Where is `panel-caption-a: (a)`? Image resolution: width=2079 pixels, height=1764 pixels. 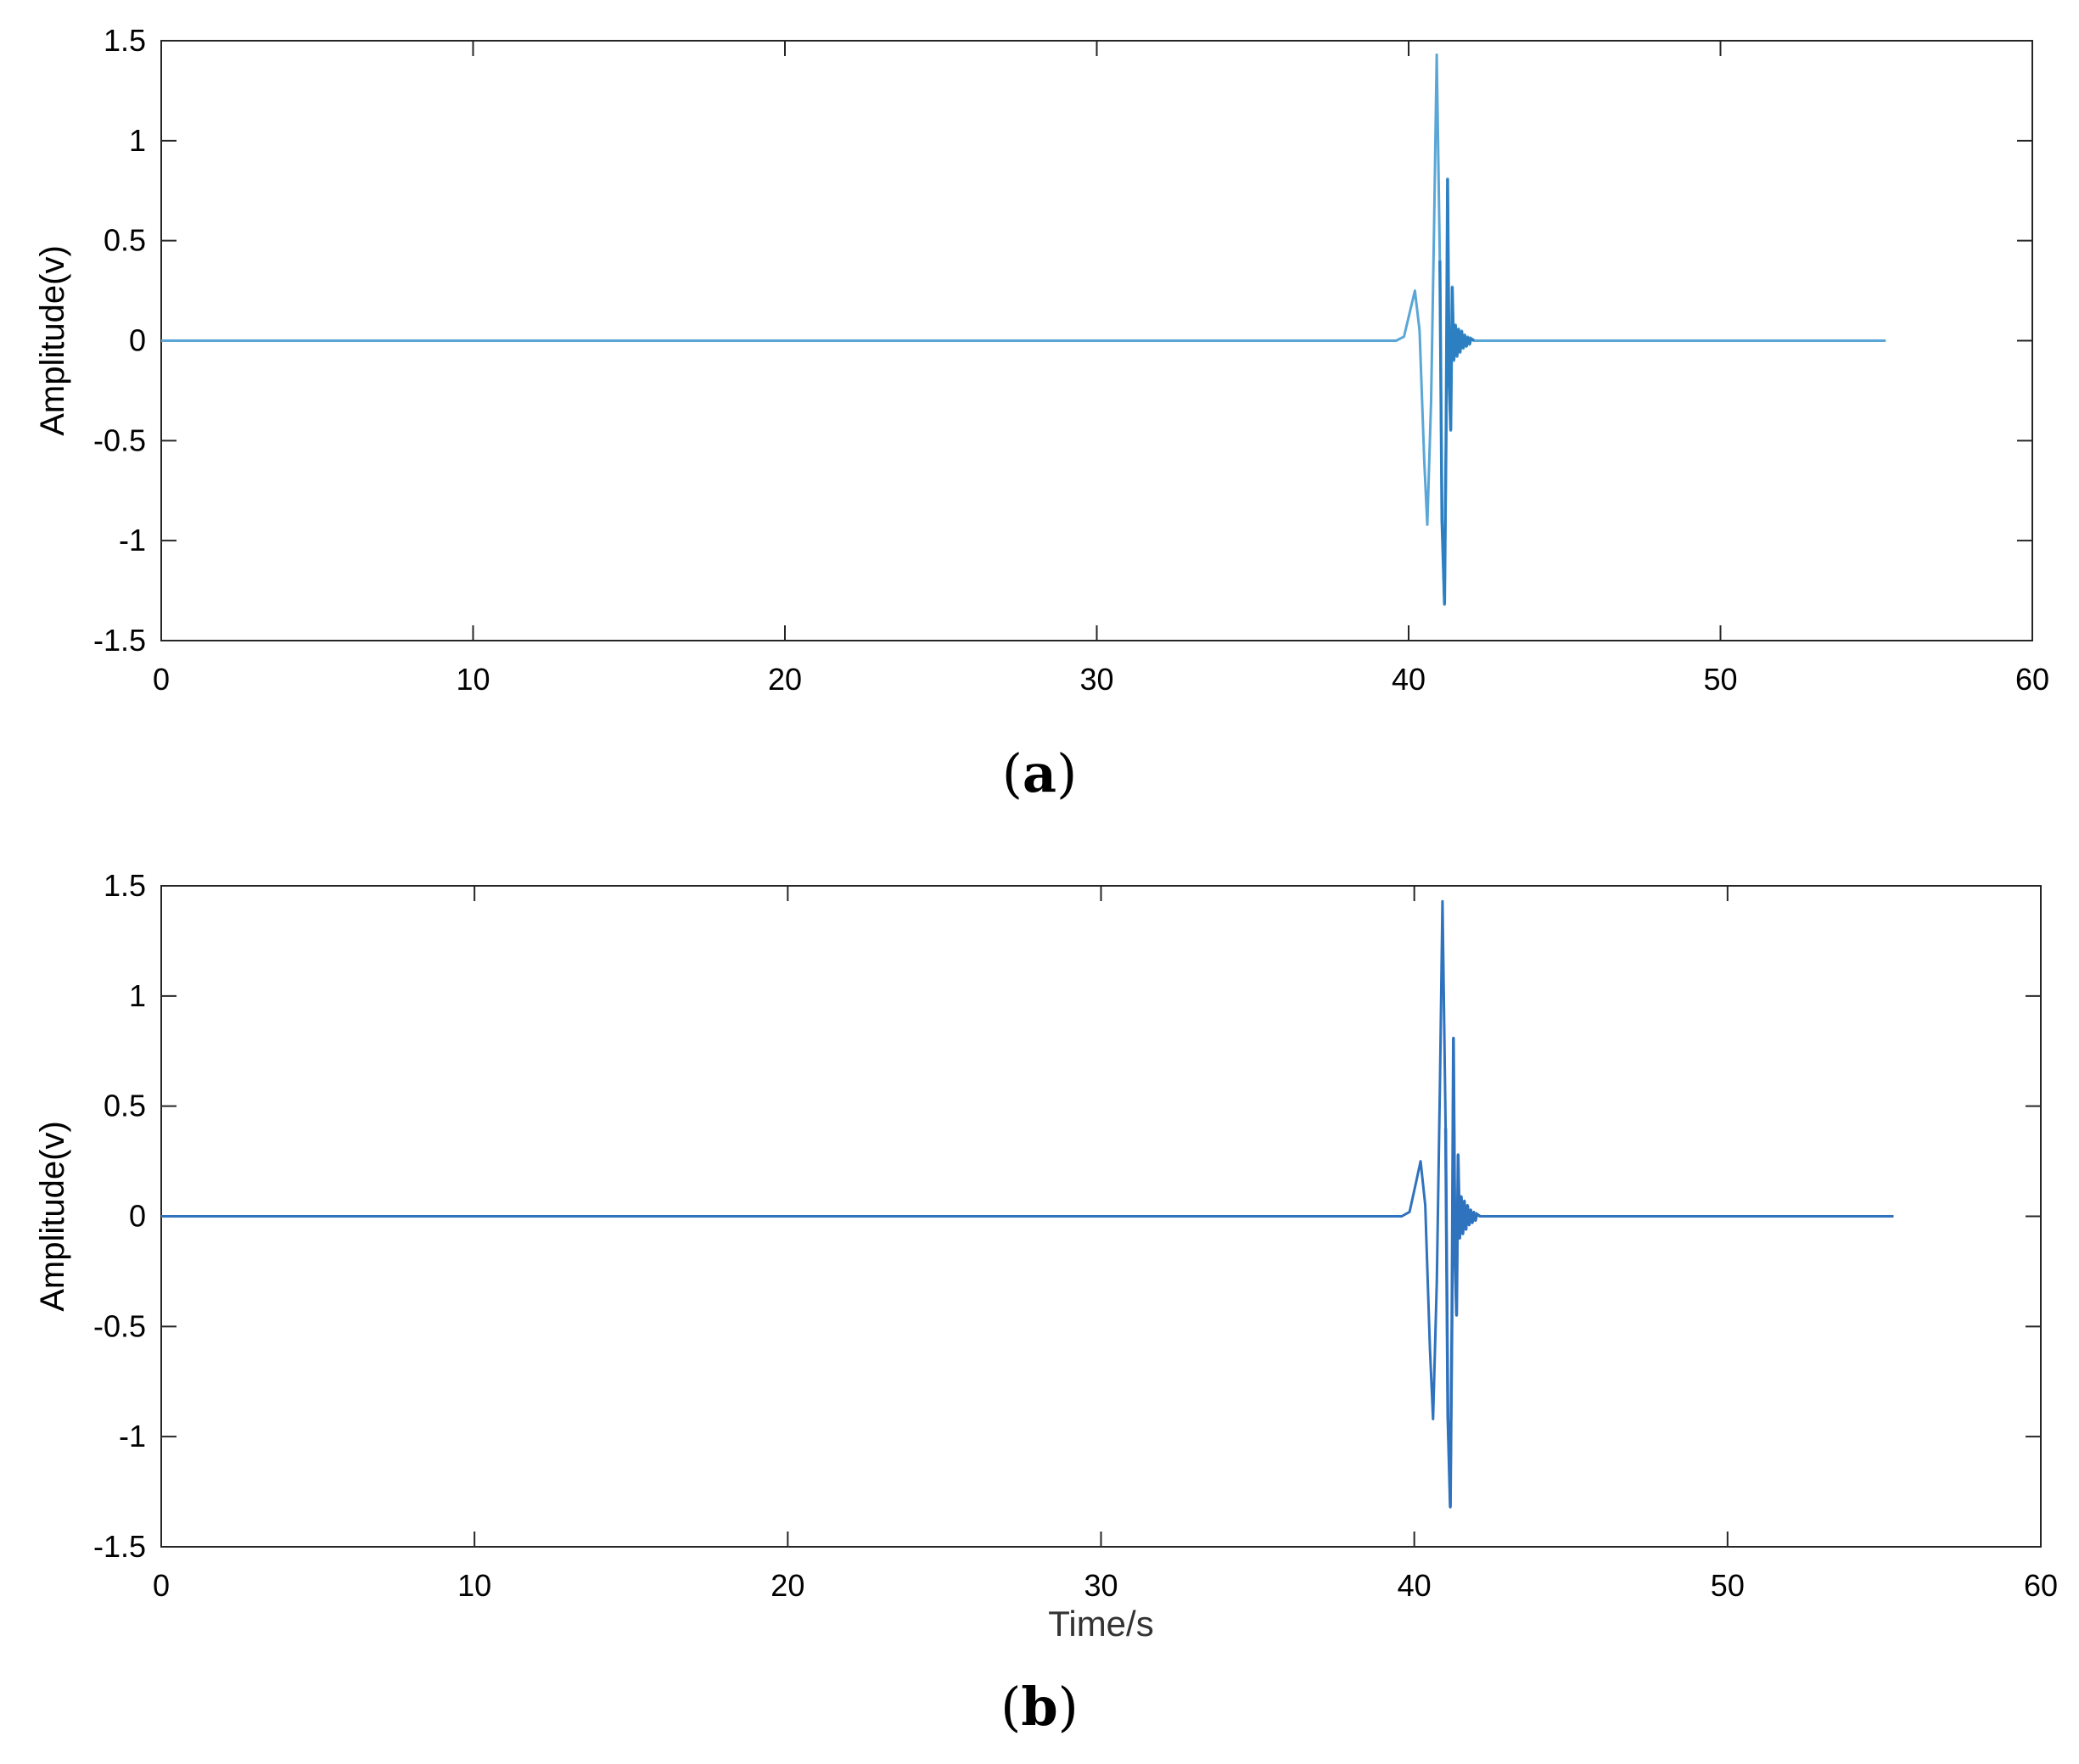
panel-caption-a: (a) is located at coordinates (1039, 773).